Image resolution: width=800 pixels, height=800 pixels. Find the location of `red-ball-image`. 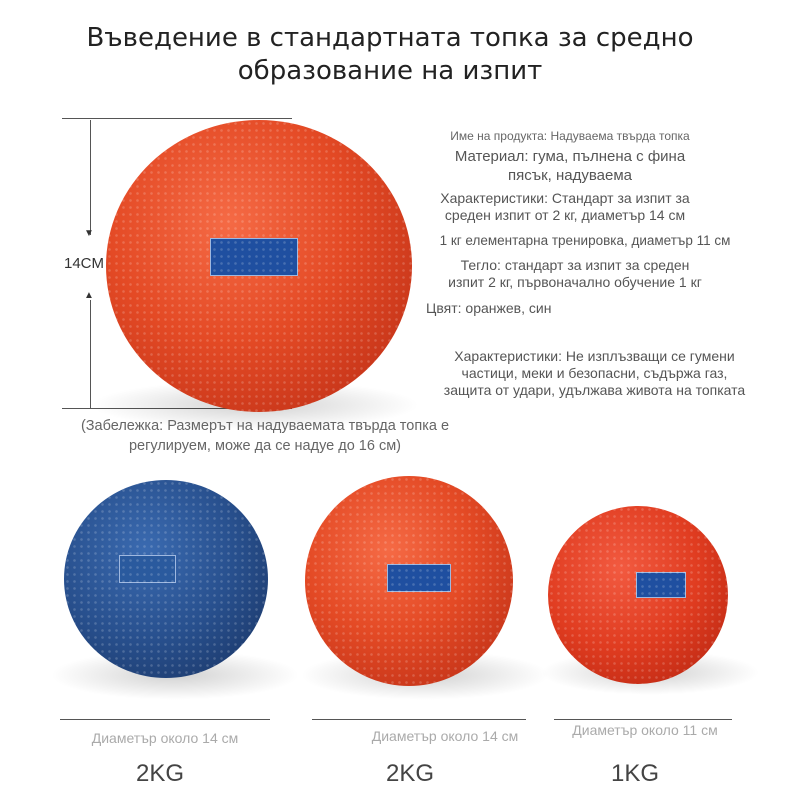

red-ball-image is located at coordinates (638, 595).